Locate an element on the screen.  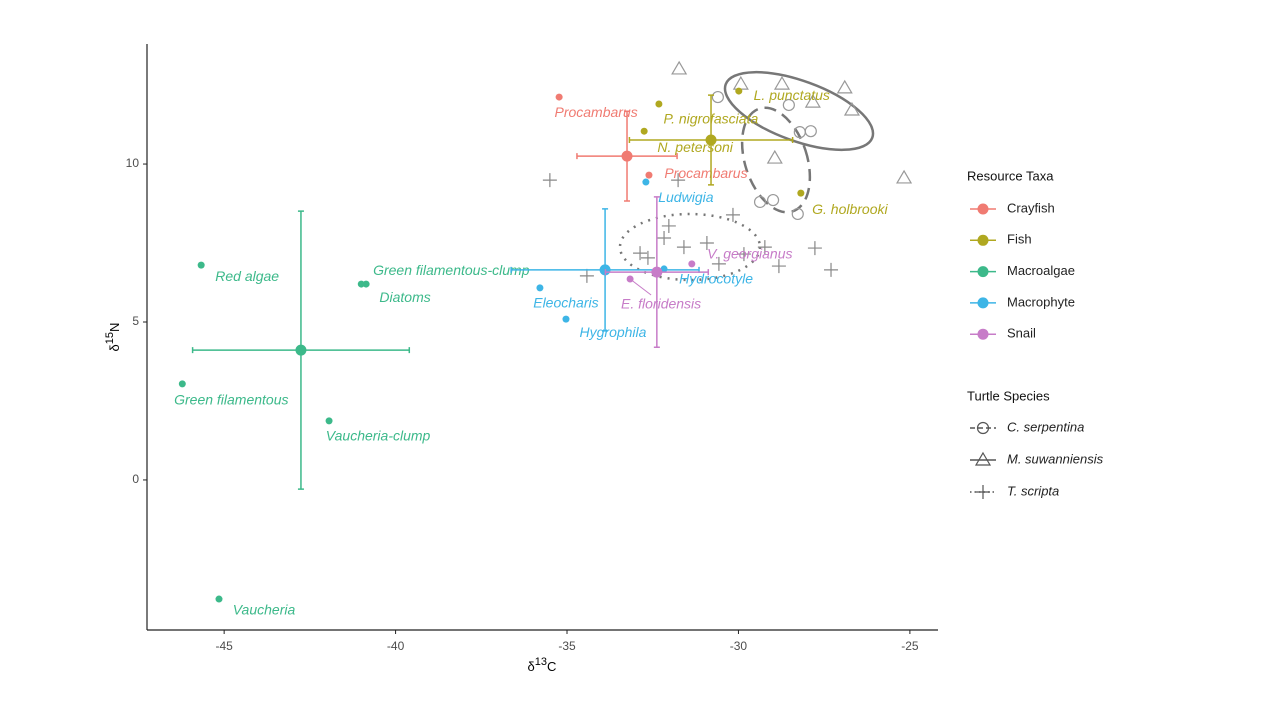
point-label: Vaucheria-clump is located at coordinates (378, 436).